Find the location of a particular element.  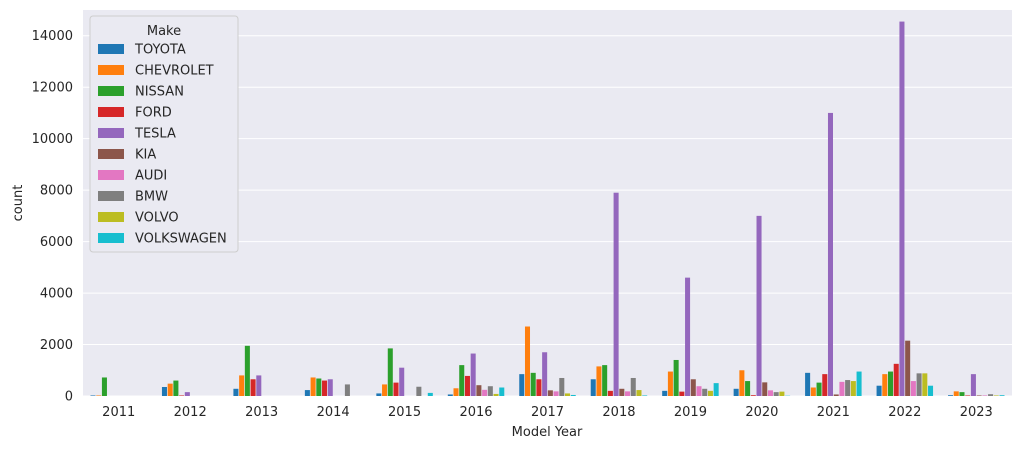

x-tick-label: 2021 is located at coordinates (833, 412).